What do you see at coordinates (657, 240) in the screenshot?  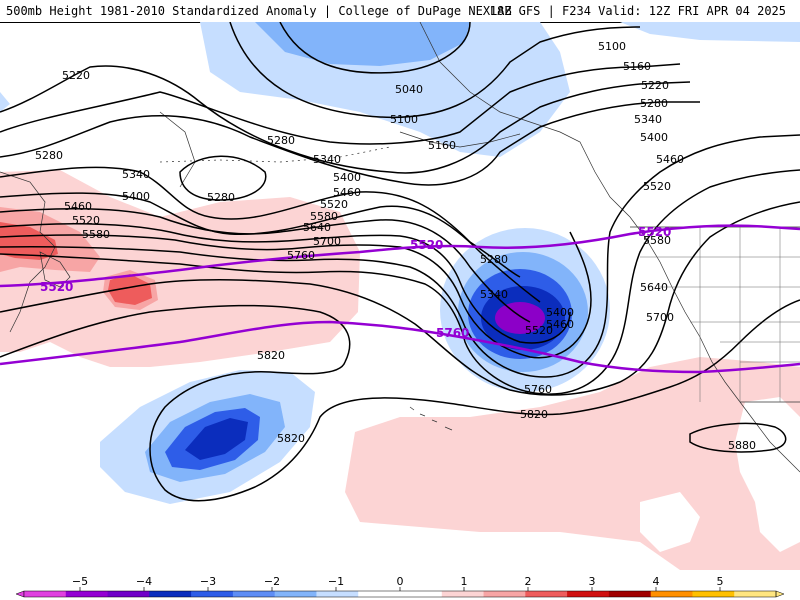 I see `label-5580-c: 5580` at bounding box center [657, 240].